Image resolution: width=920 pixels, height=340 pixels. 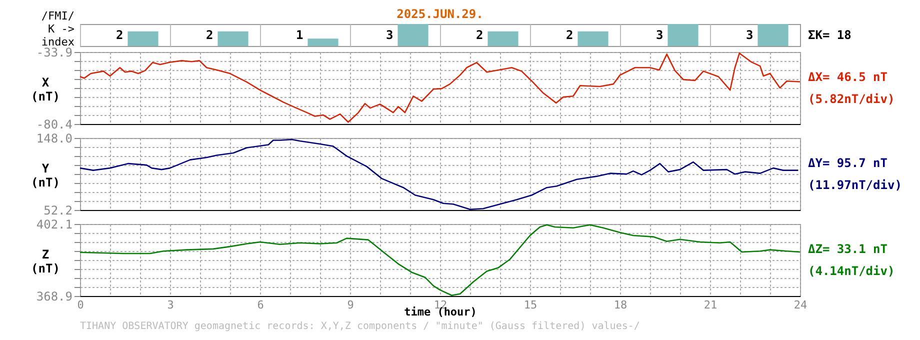 What do you see at coordinates (350, 305) in the screenshot?
I see `x-tick-label: 9` at bounding box center [350, 305].